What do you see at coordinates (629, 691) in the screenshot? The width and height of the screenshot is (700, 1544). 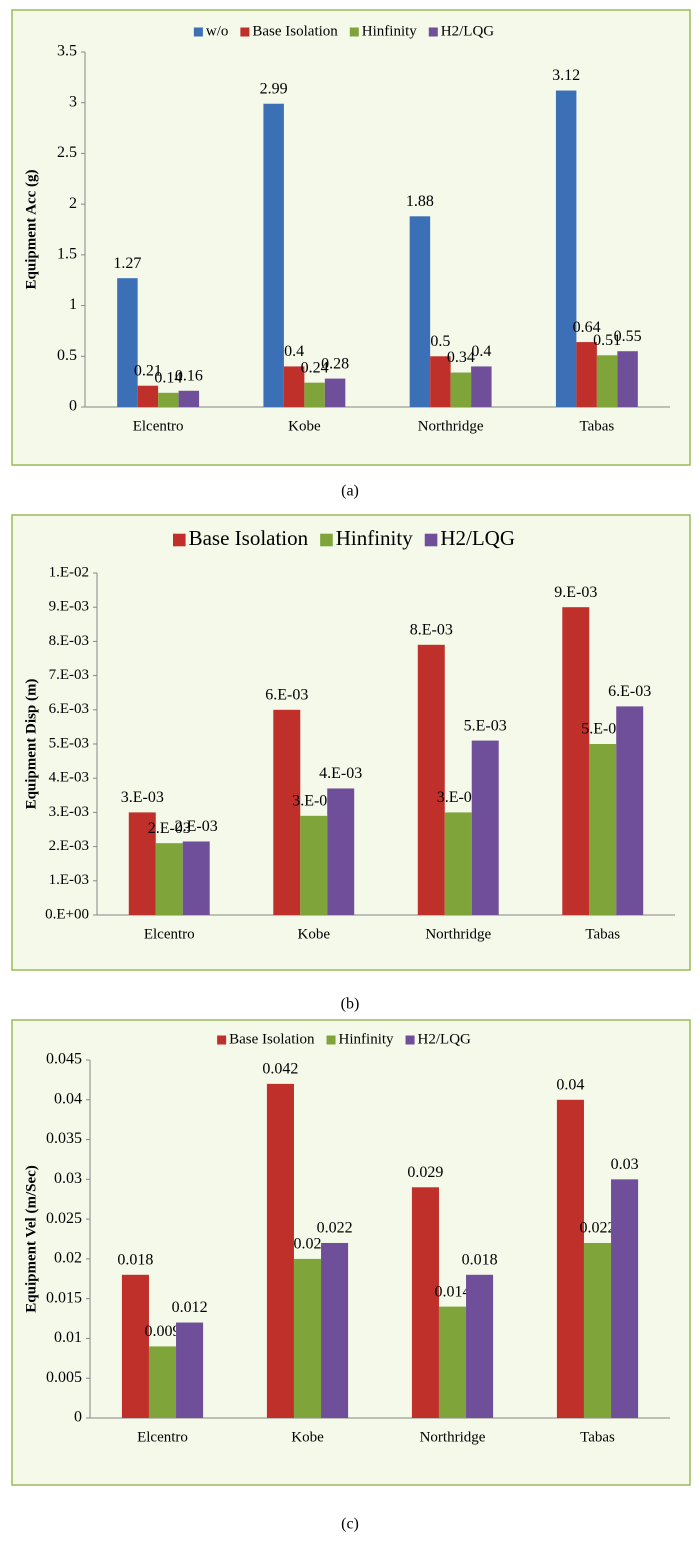 I see `data-label: 6.E-03` at bounding box center [629, 691].